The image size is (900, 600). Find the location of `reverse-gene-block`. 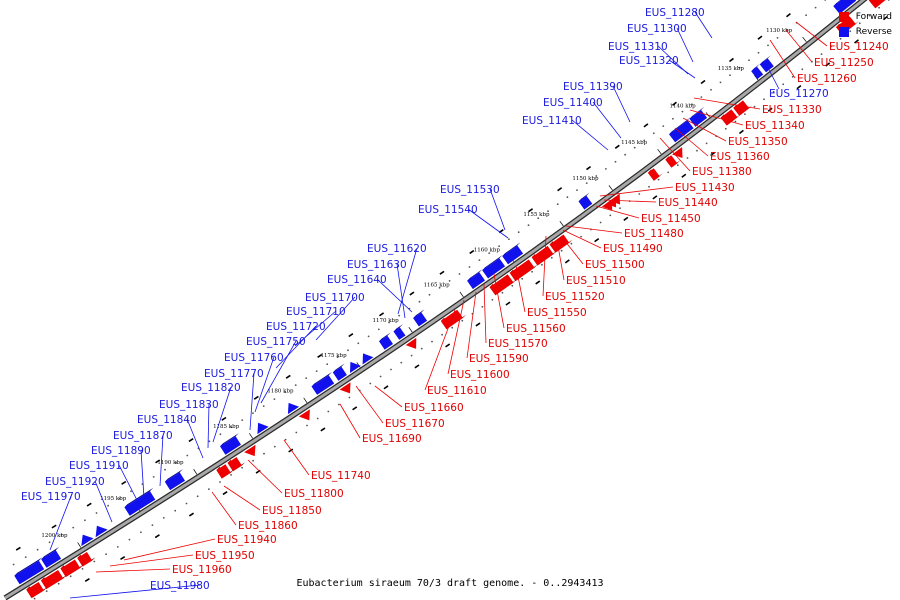

reverse-gene-block is located at coordinates (513, 253).